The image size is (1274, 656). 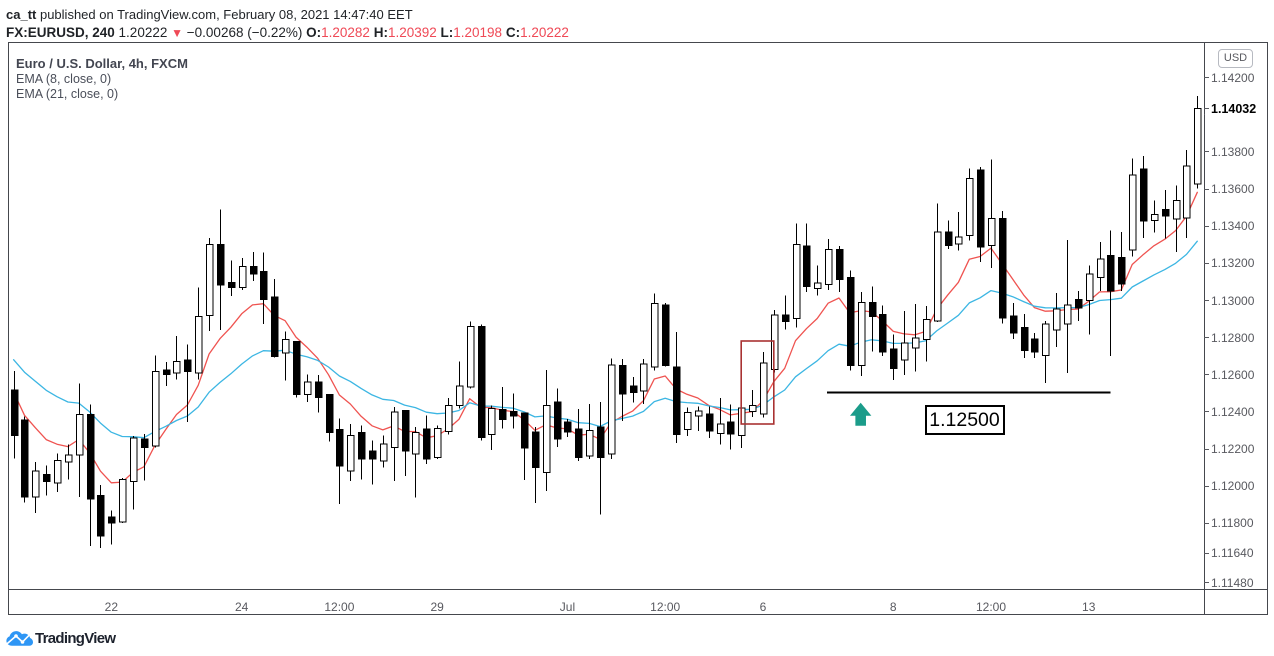 I want to click on time-tick-label: 24, so click(x=241, y=607).